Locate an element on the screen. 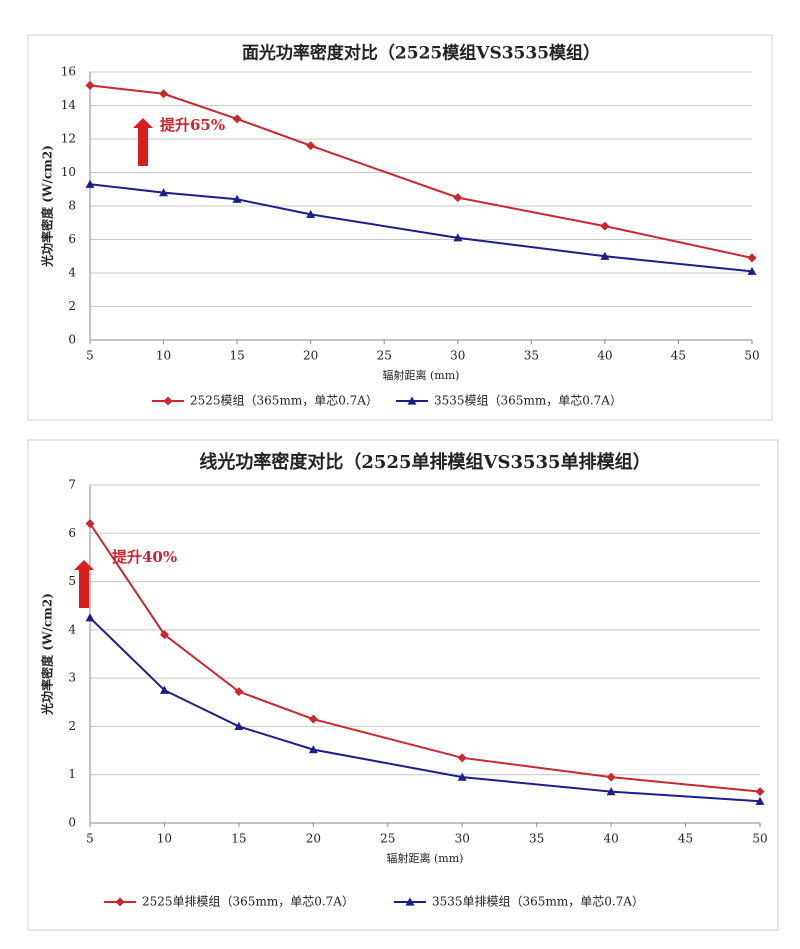  y-tick-label: 1 is located at coordinates (72, 774).